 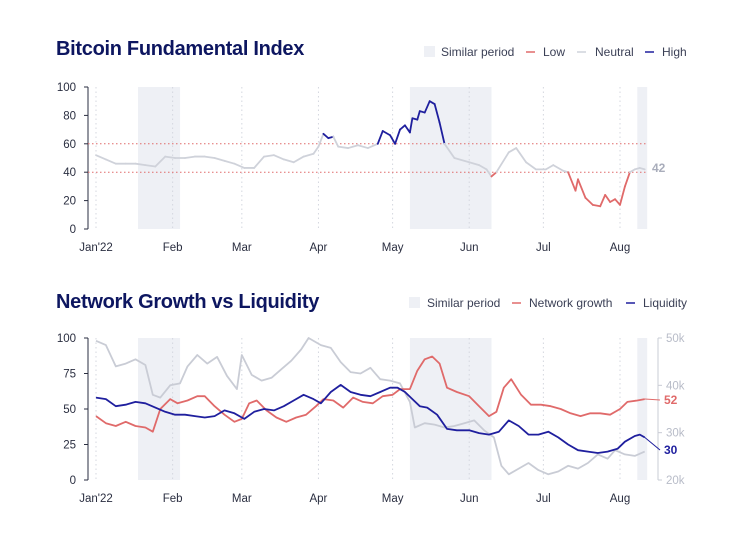 I want to click on legend-network-growth: Network growth, so click(x=570, y=303).